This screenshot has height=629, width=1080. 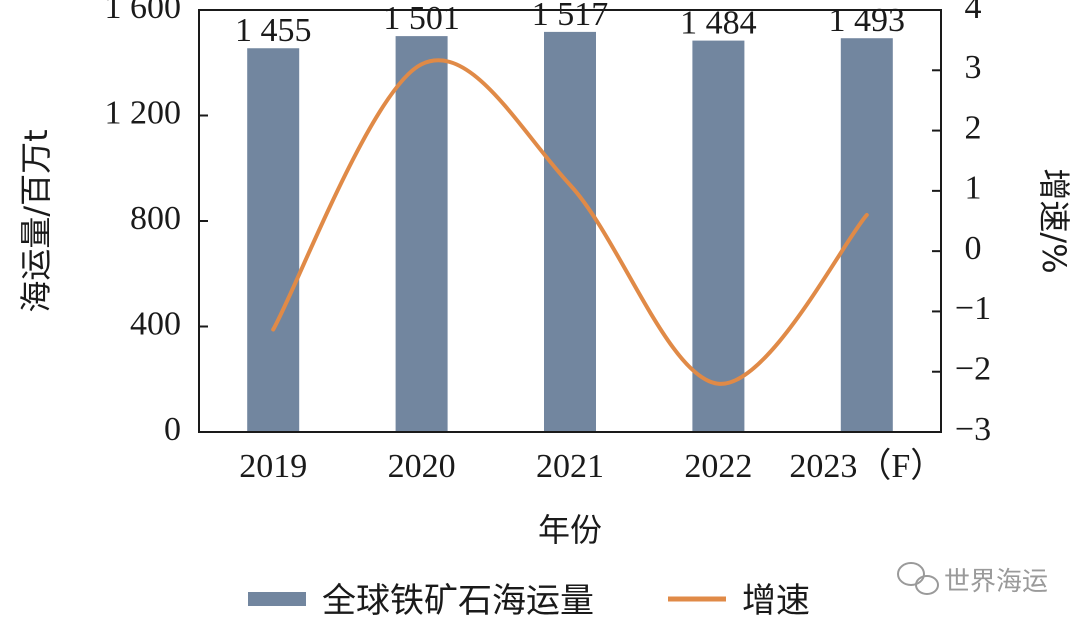 I want to click on x-tick-label: 2021, so click(x=570, y=466).